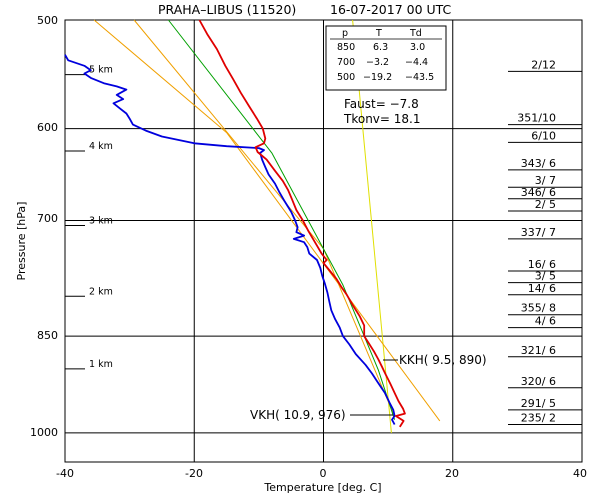  I want to click on height-markers: 5 km 4 km 3 km 2 km 1 km, so click(89, 217).